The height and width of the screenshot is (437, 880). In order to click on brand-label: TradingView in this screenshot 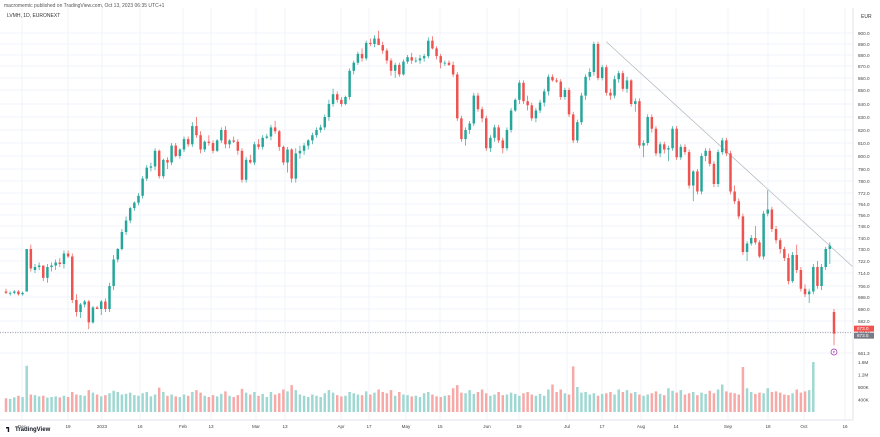, I will do `click(33, 430)`.